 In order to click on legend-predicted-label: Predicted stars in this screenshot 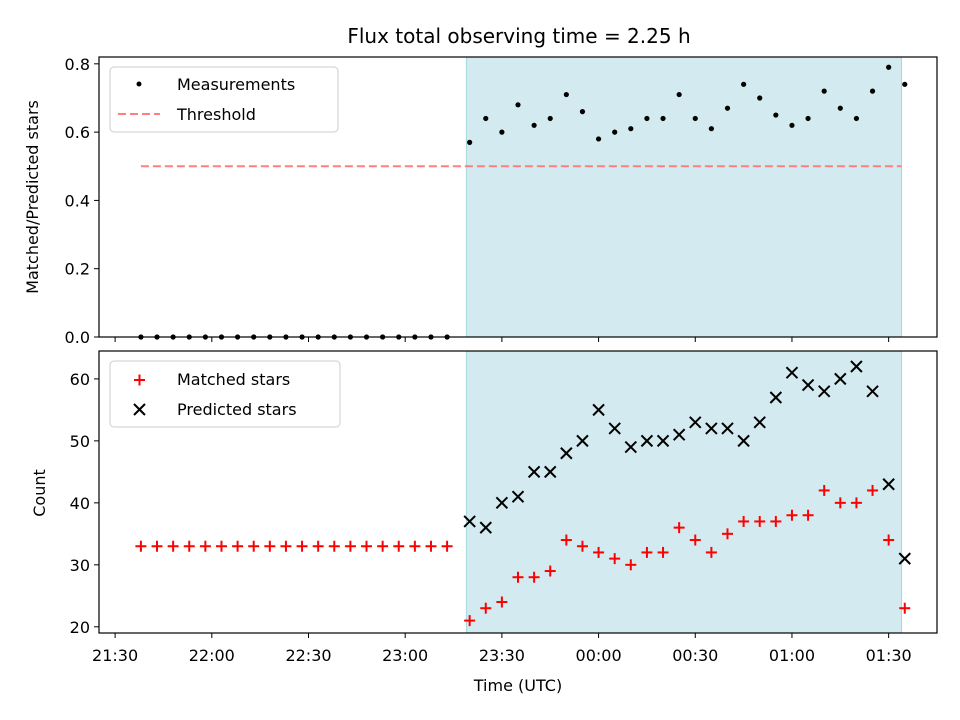, I will do `click(237, 409)`.